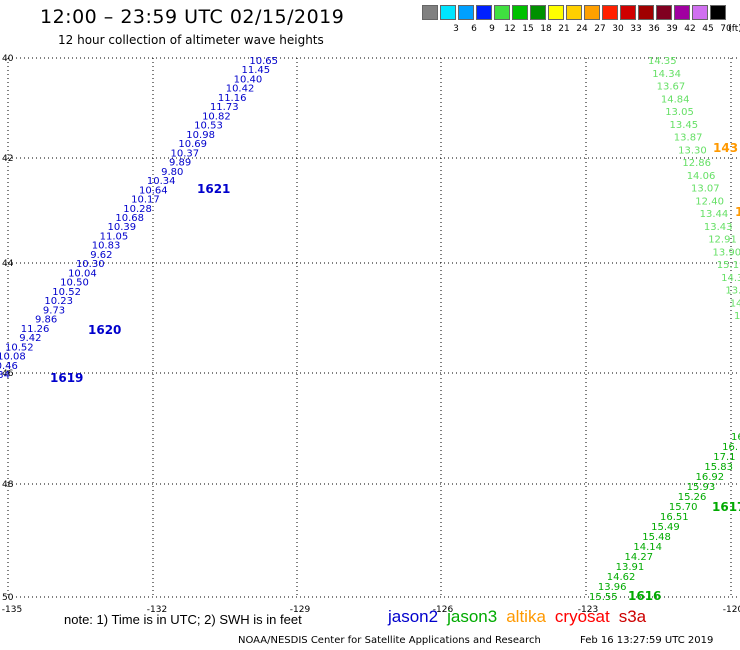 The image size is (740, 650). What do you see at coordinates (208, 126) in the screenshot?
I see `jason2-swh-value: 10.53` at bounding box center [208, 126].